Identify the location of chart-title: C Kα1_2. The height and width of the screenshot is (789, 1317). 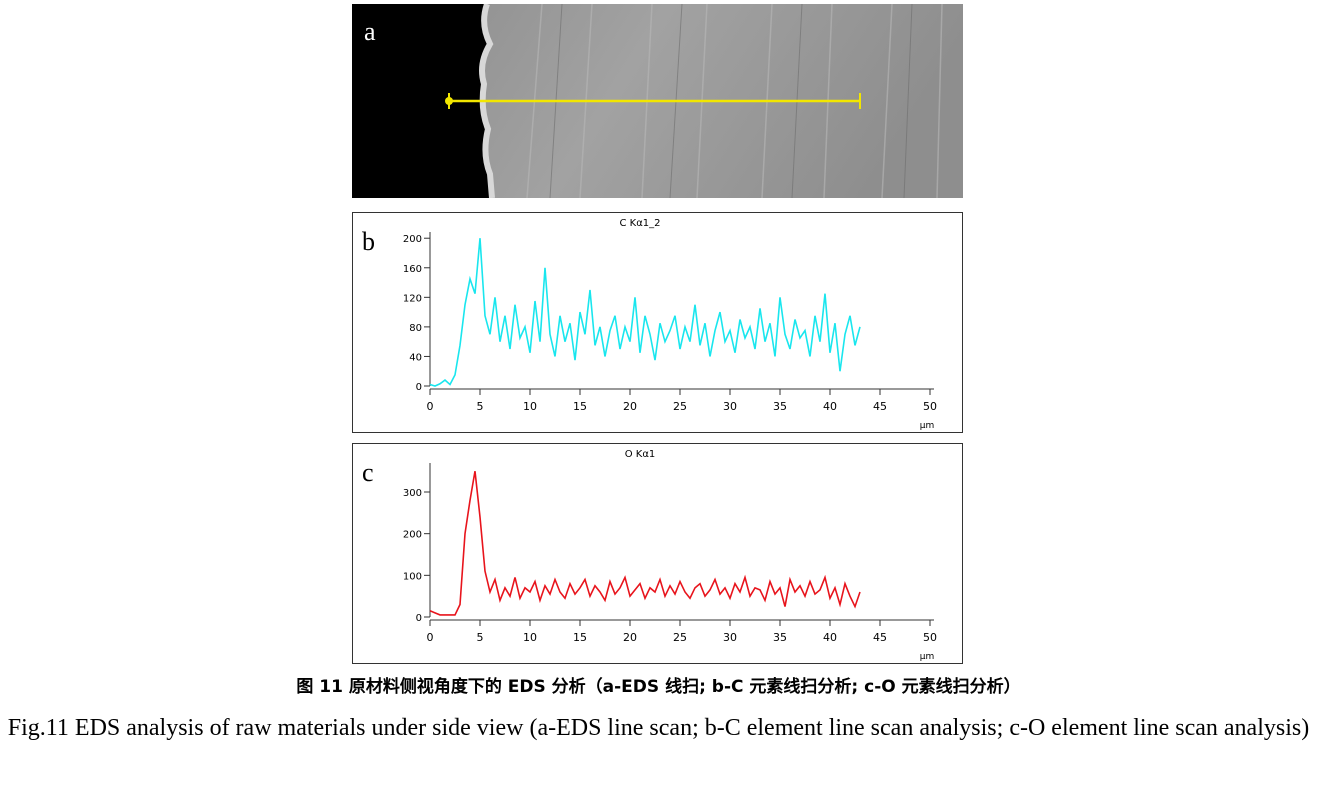
(639, 223).